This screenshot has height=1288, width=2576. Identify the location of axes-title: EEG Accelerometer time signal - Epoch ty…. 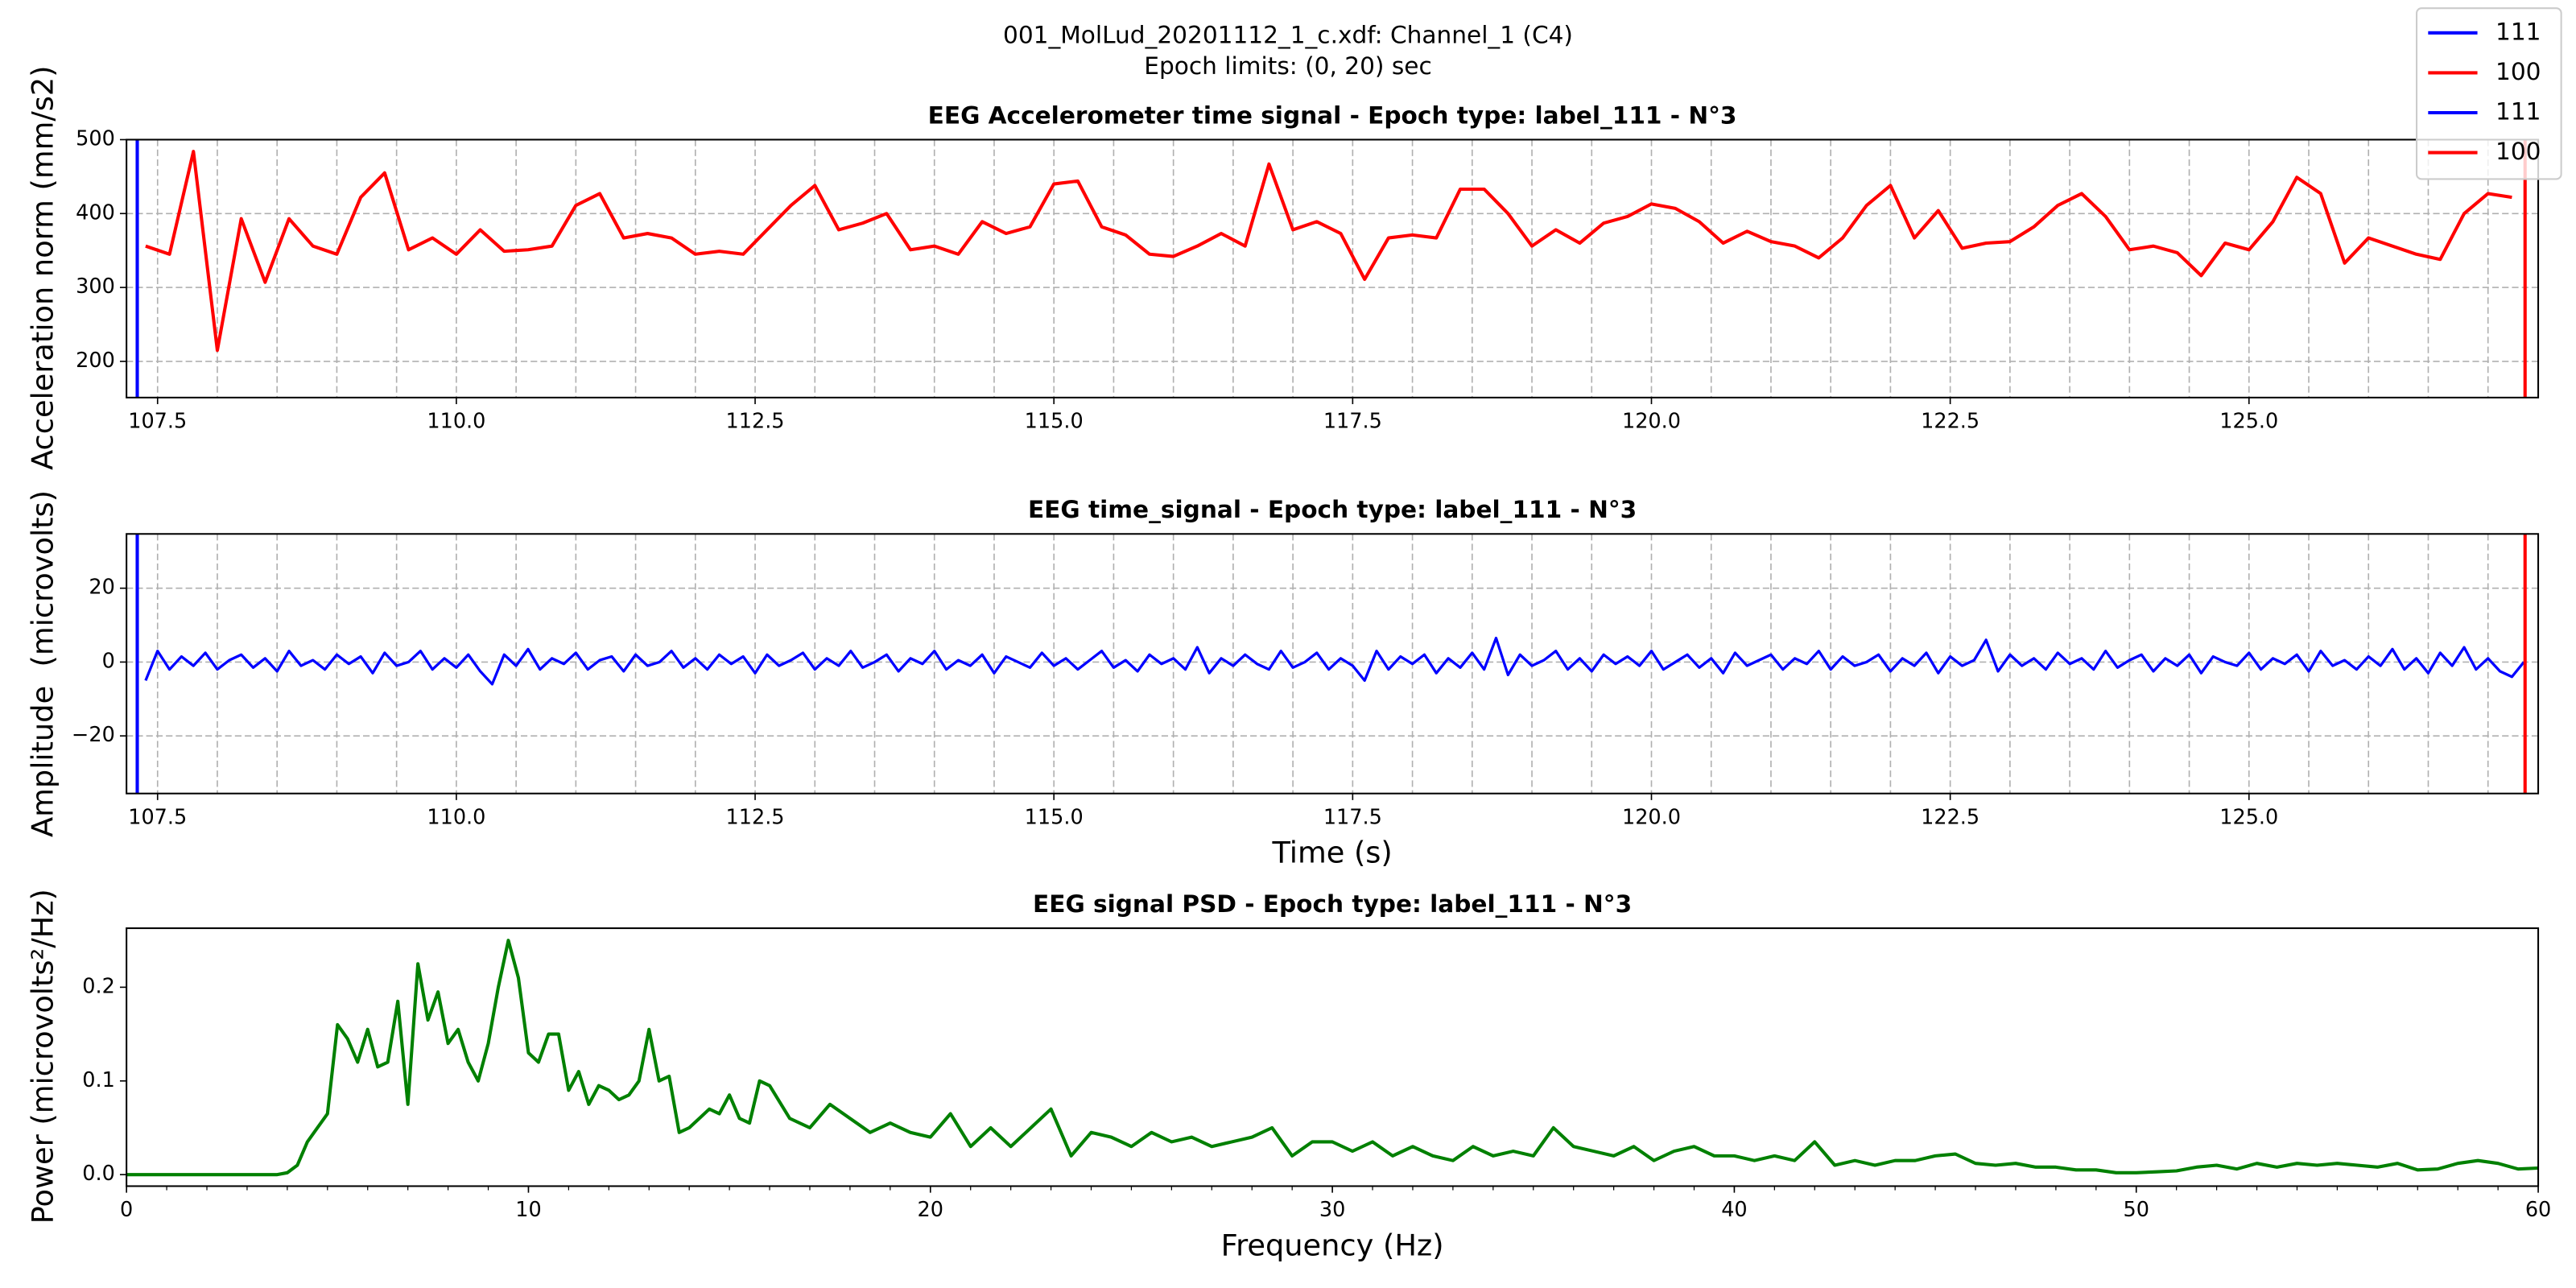
(1332, 115).